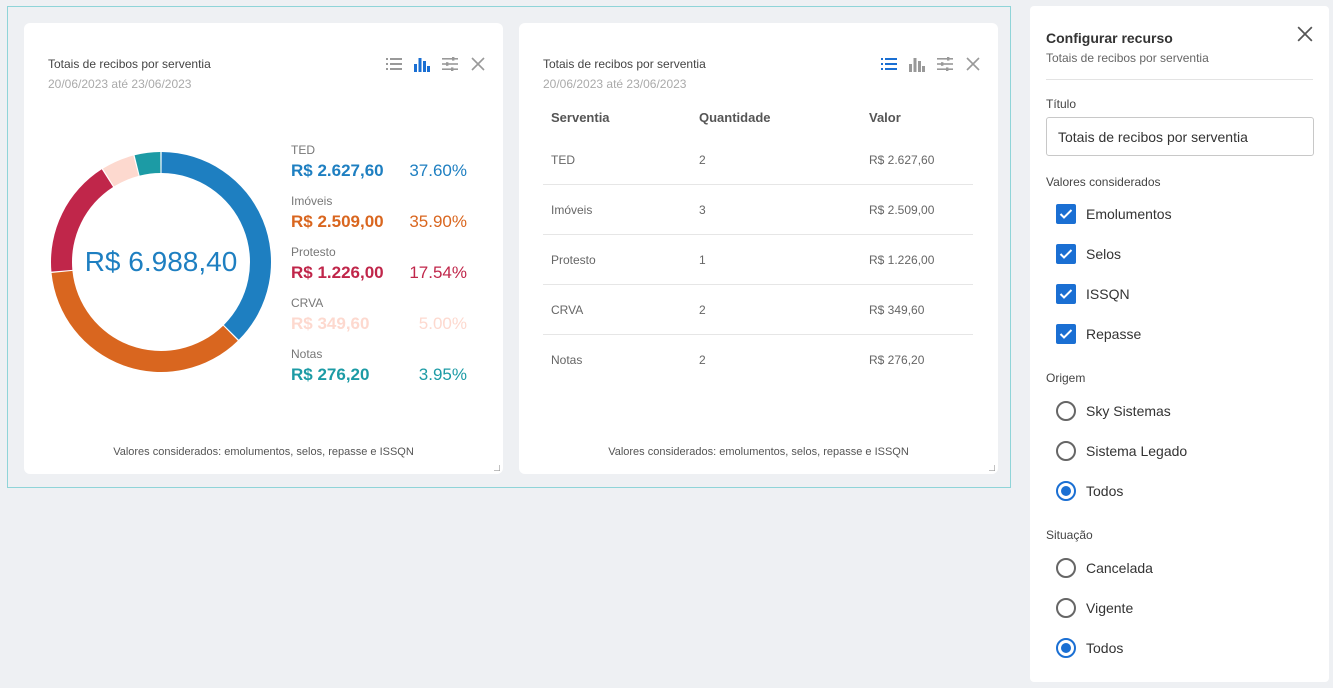 Image resolution: width=1333 pixels, height=688 pixels. I want to click on column-header: Quantidade, so click(735, 117).